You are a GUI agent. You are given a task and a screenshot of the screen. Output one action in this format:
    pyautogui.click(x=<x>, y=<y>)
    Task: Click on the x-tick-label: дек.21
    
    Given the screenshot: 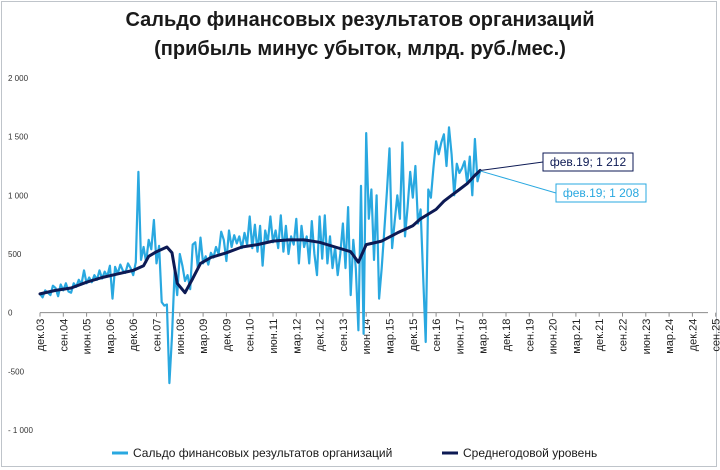 What is the action you would take?
    pyautogui.click(x=600, y=335)
    